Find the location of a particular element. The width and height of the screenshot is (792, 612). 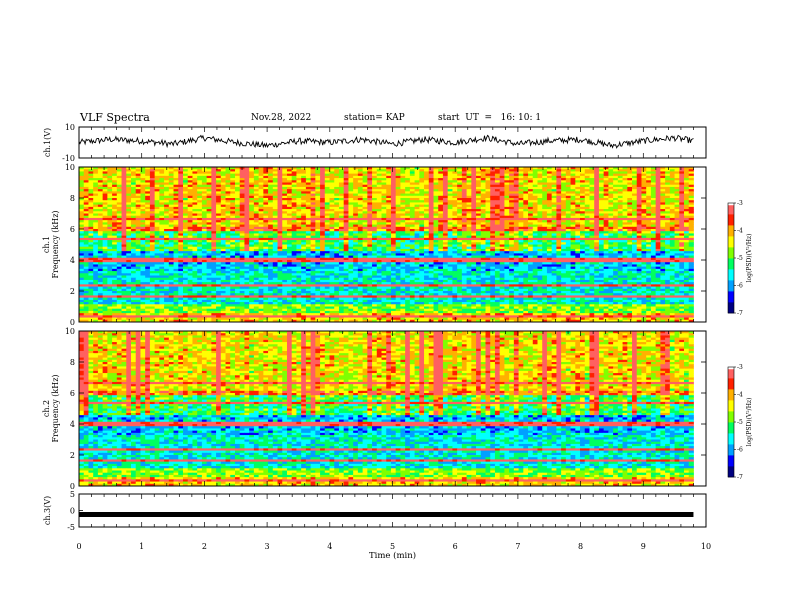

ch1-waveform-line is located at coordinates (386, 141).